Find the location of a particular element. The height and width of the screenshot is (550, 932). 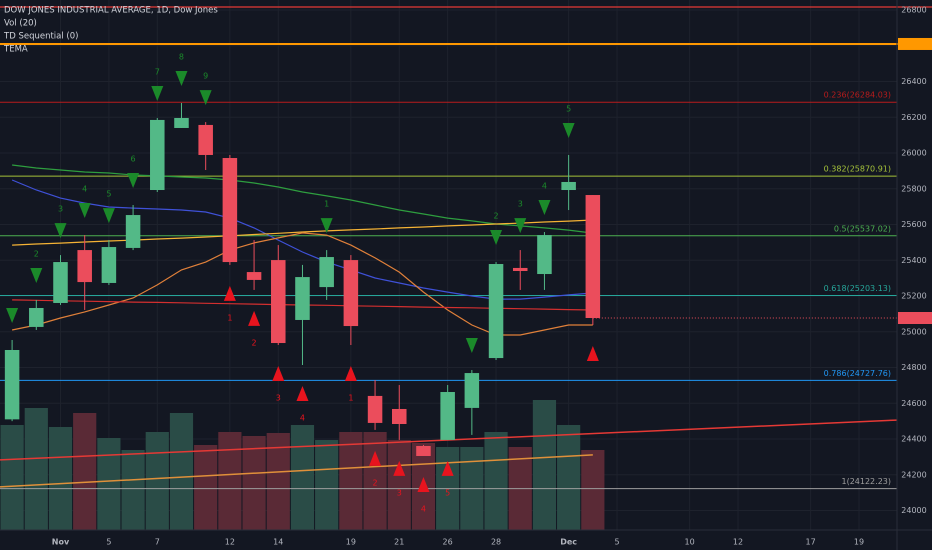

x-tick-label: 26 is located at coordinates (448, 542).